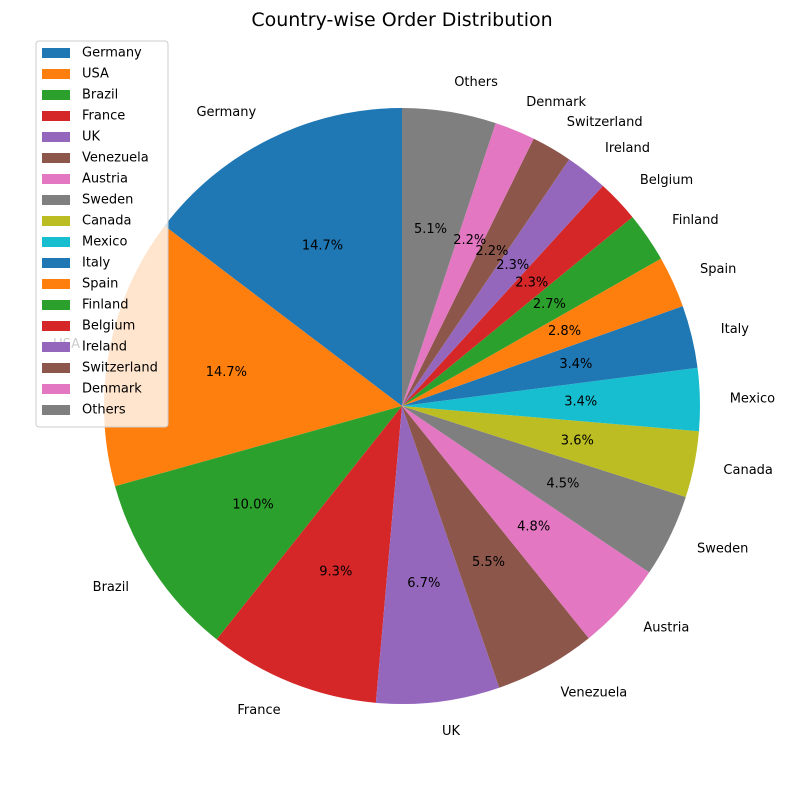  I want to click on legend-label-venezuela: Venezuela, so click(115, 158).